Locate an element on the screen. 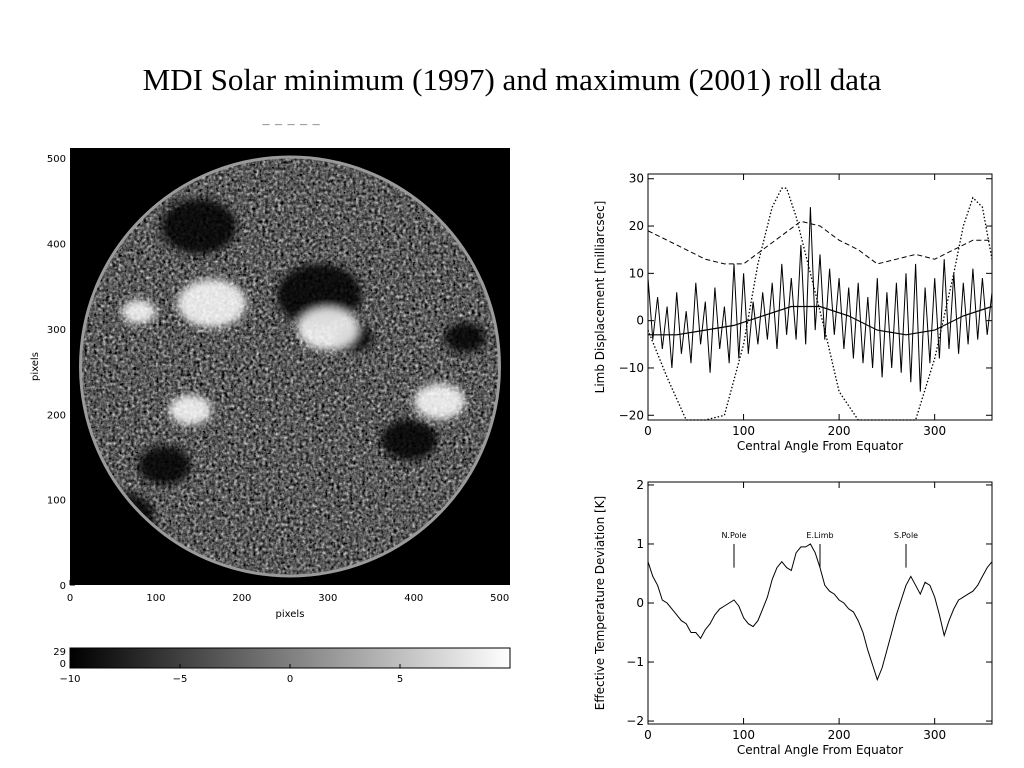 The width and height of the screenshot is (1024, 768). y-tick-label: −20 is located at coordinates (631, 415).